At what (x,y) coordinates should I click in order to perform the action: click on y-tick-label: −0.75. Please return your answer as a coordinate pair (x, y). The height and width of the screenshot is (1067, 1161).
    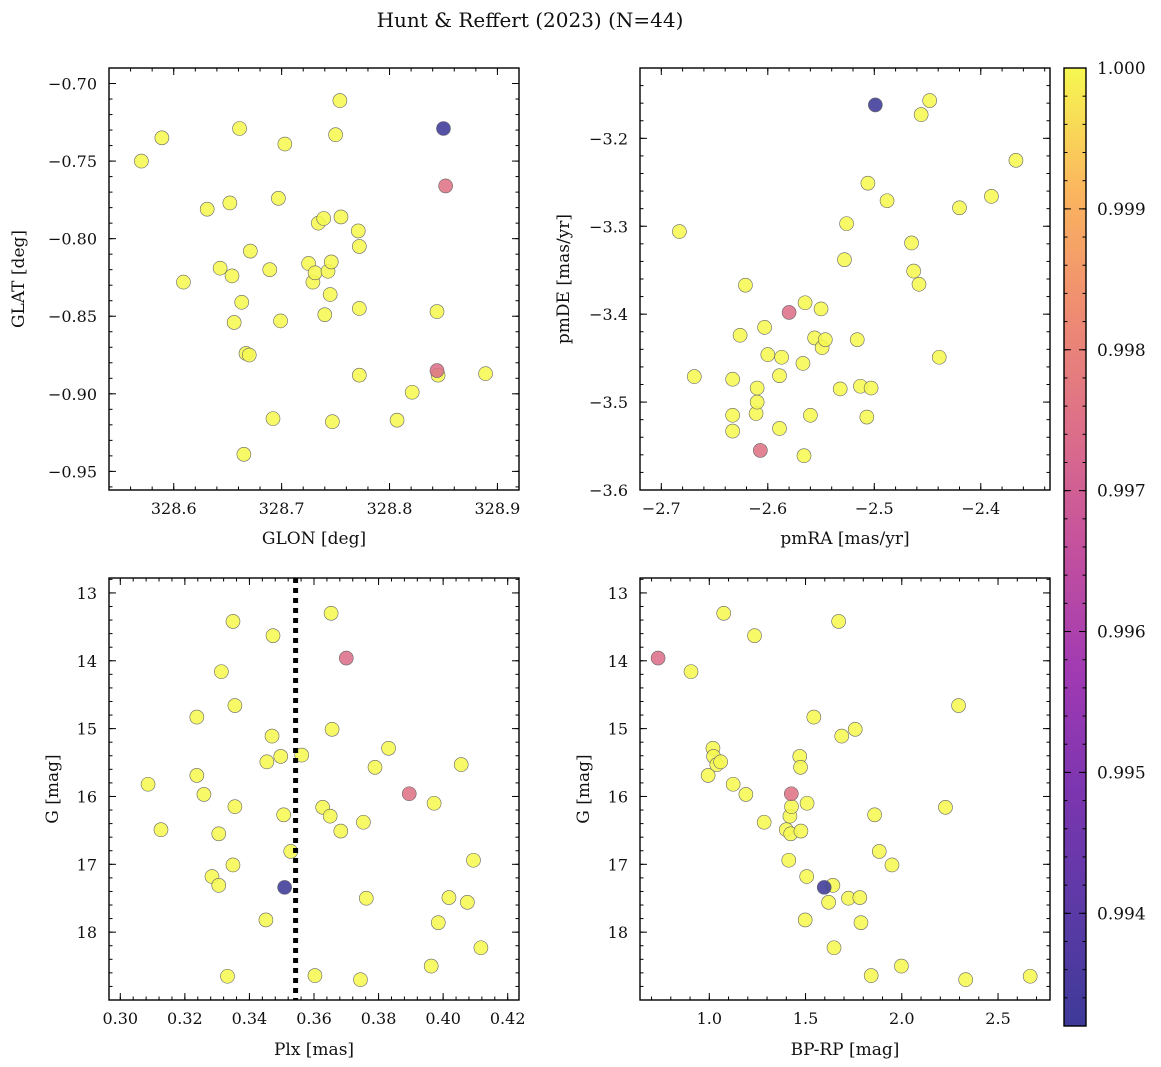
    Looking at the image, I should click on (72, 161).